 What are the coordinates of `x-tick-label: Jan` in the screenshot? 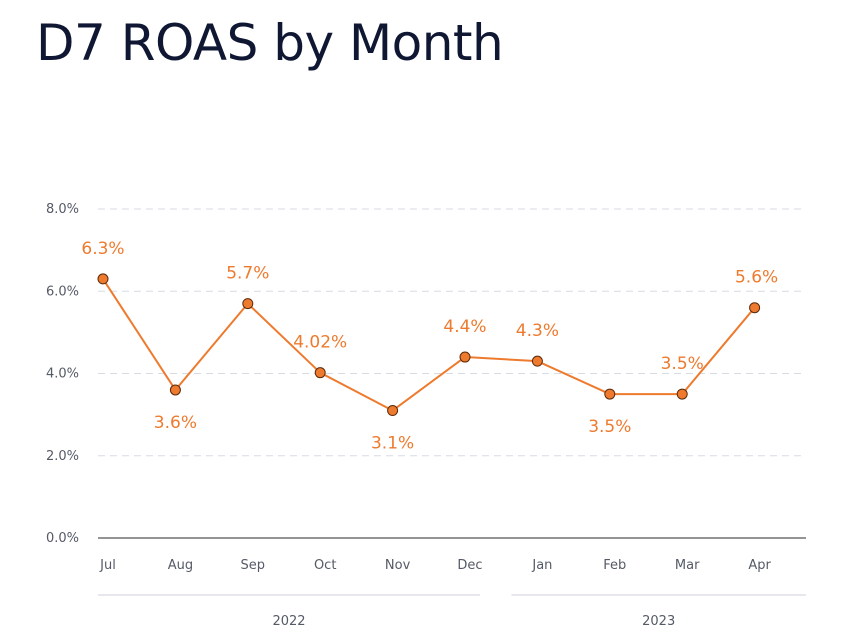 It's located at (541, 565).